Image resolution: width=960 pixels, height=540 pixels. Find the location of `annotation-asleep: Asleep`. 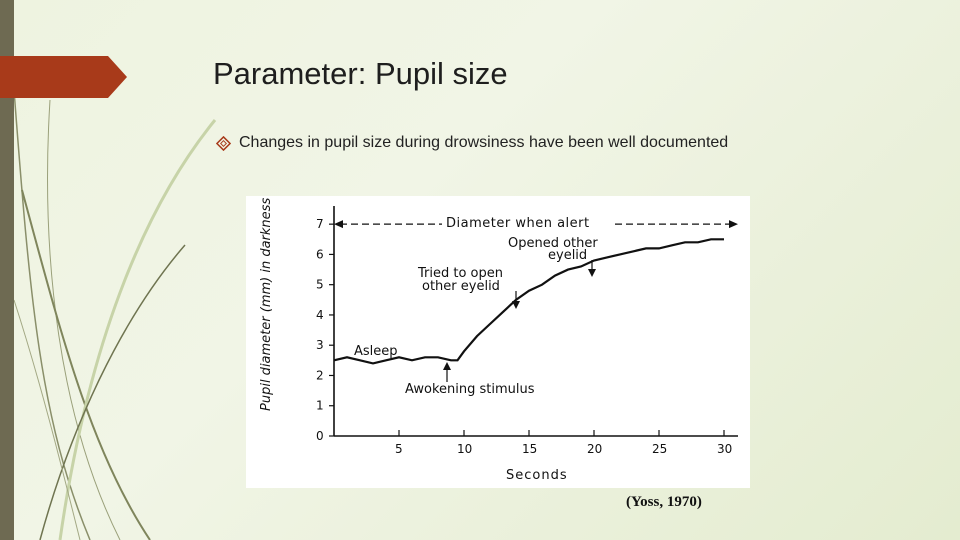

annotation-asleep: Asleep is located at coordinates (376, 351).